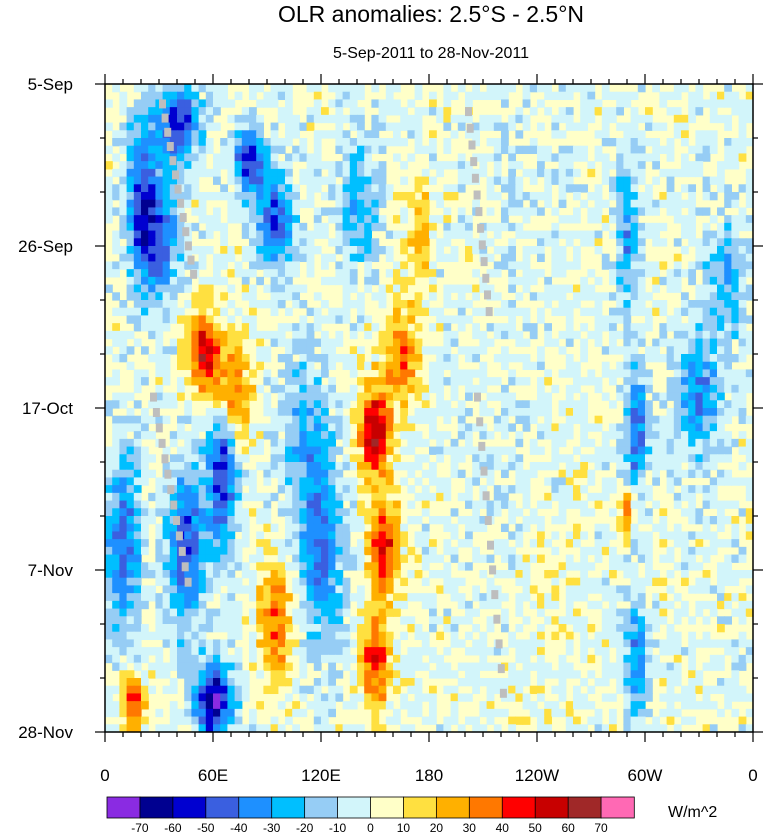  Describe the element at coordinates (601, 827) in the screenshot. I see `colorbar-level-label: 70` at that location.